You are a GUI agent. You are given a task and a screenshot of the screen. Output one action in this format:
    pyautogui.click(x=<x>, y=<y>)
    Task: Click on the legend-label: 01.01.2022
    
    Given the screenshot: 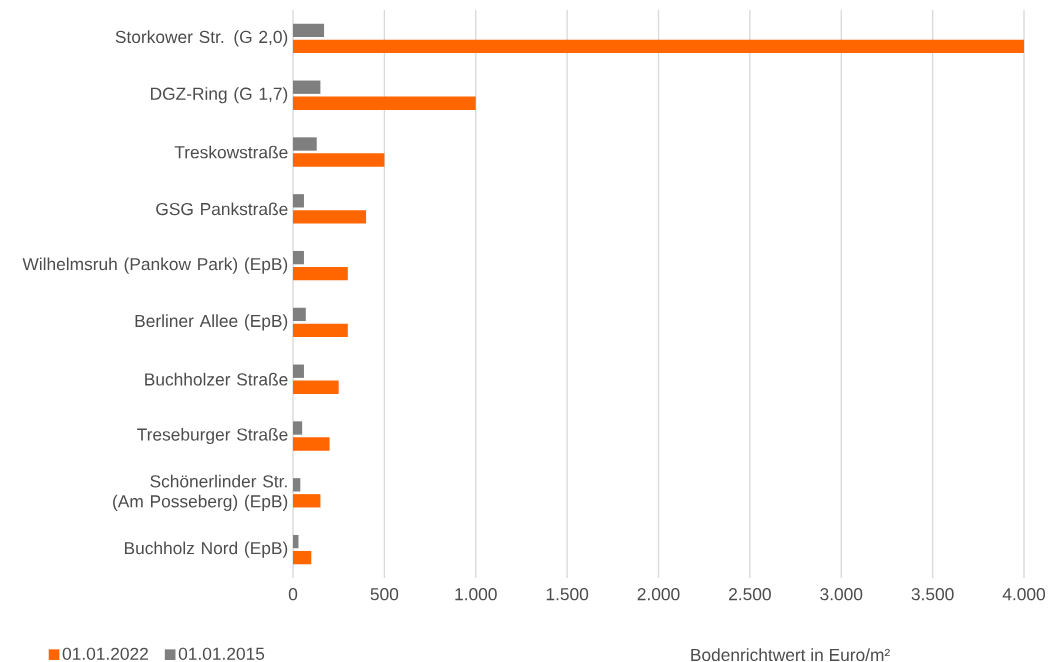 What is the action you would take?
    pyautogui.click(x=105, y=653)
    